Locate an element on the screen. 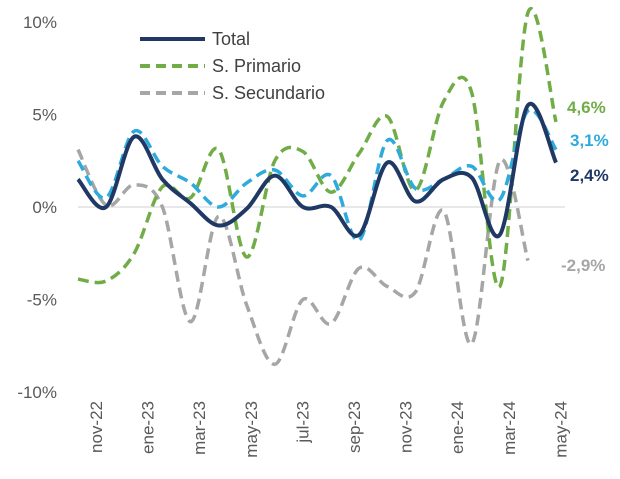  end-labels: 4,6% 3,1% 2,4% -2,9% is located at coordinates (585, 186).